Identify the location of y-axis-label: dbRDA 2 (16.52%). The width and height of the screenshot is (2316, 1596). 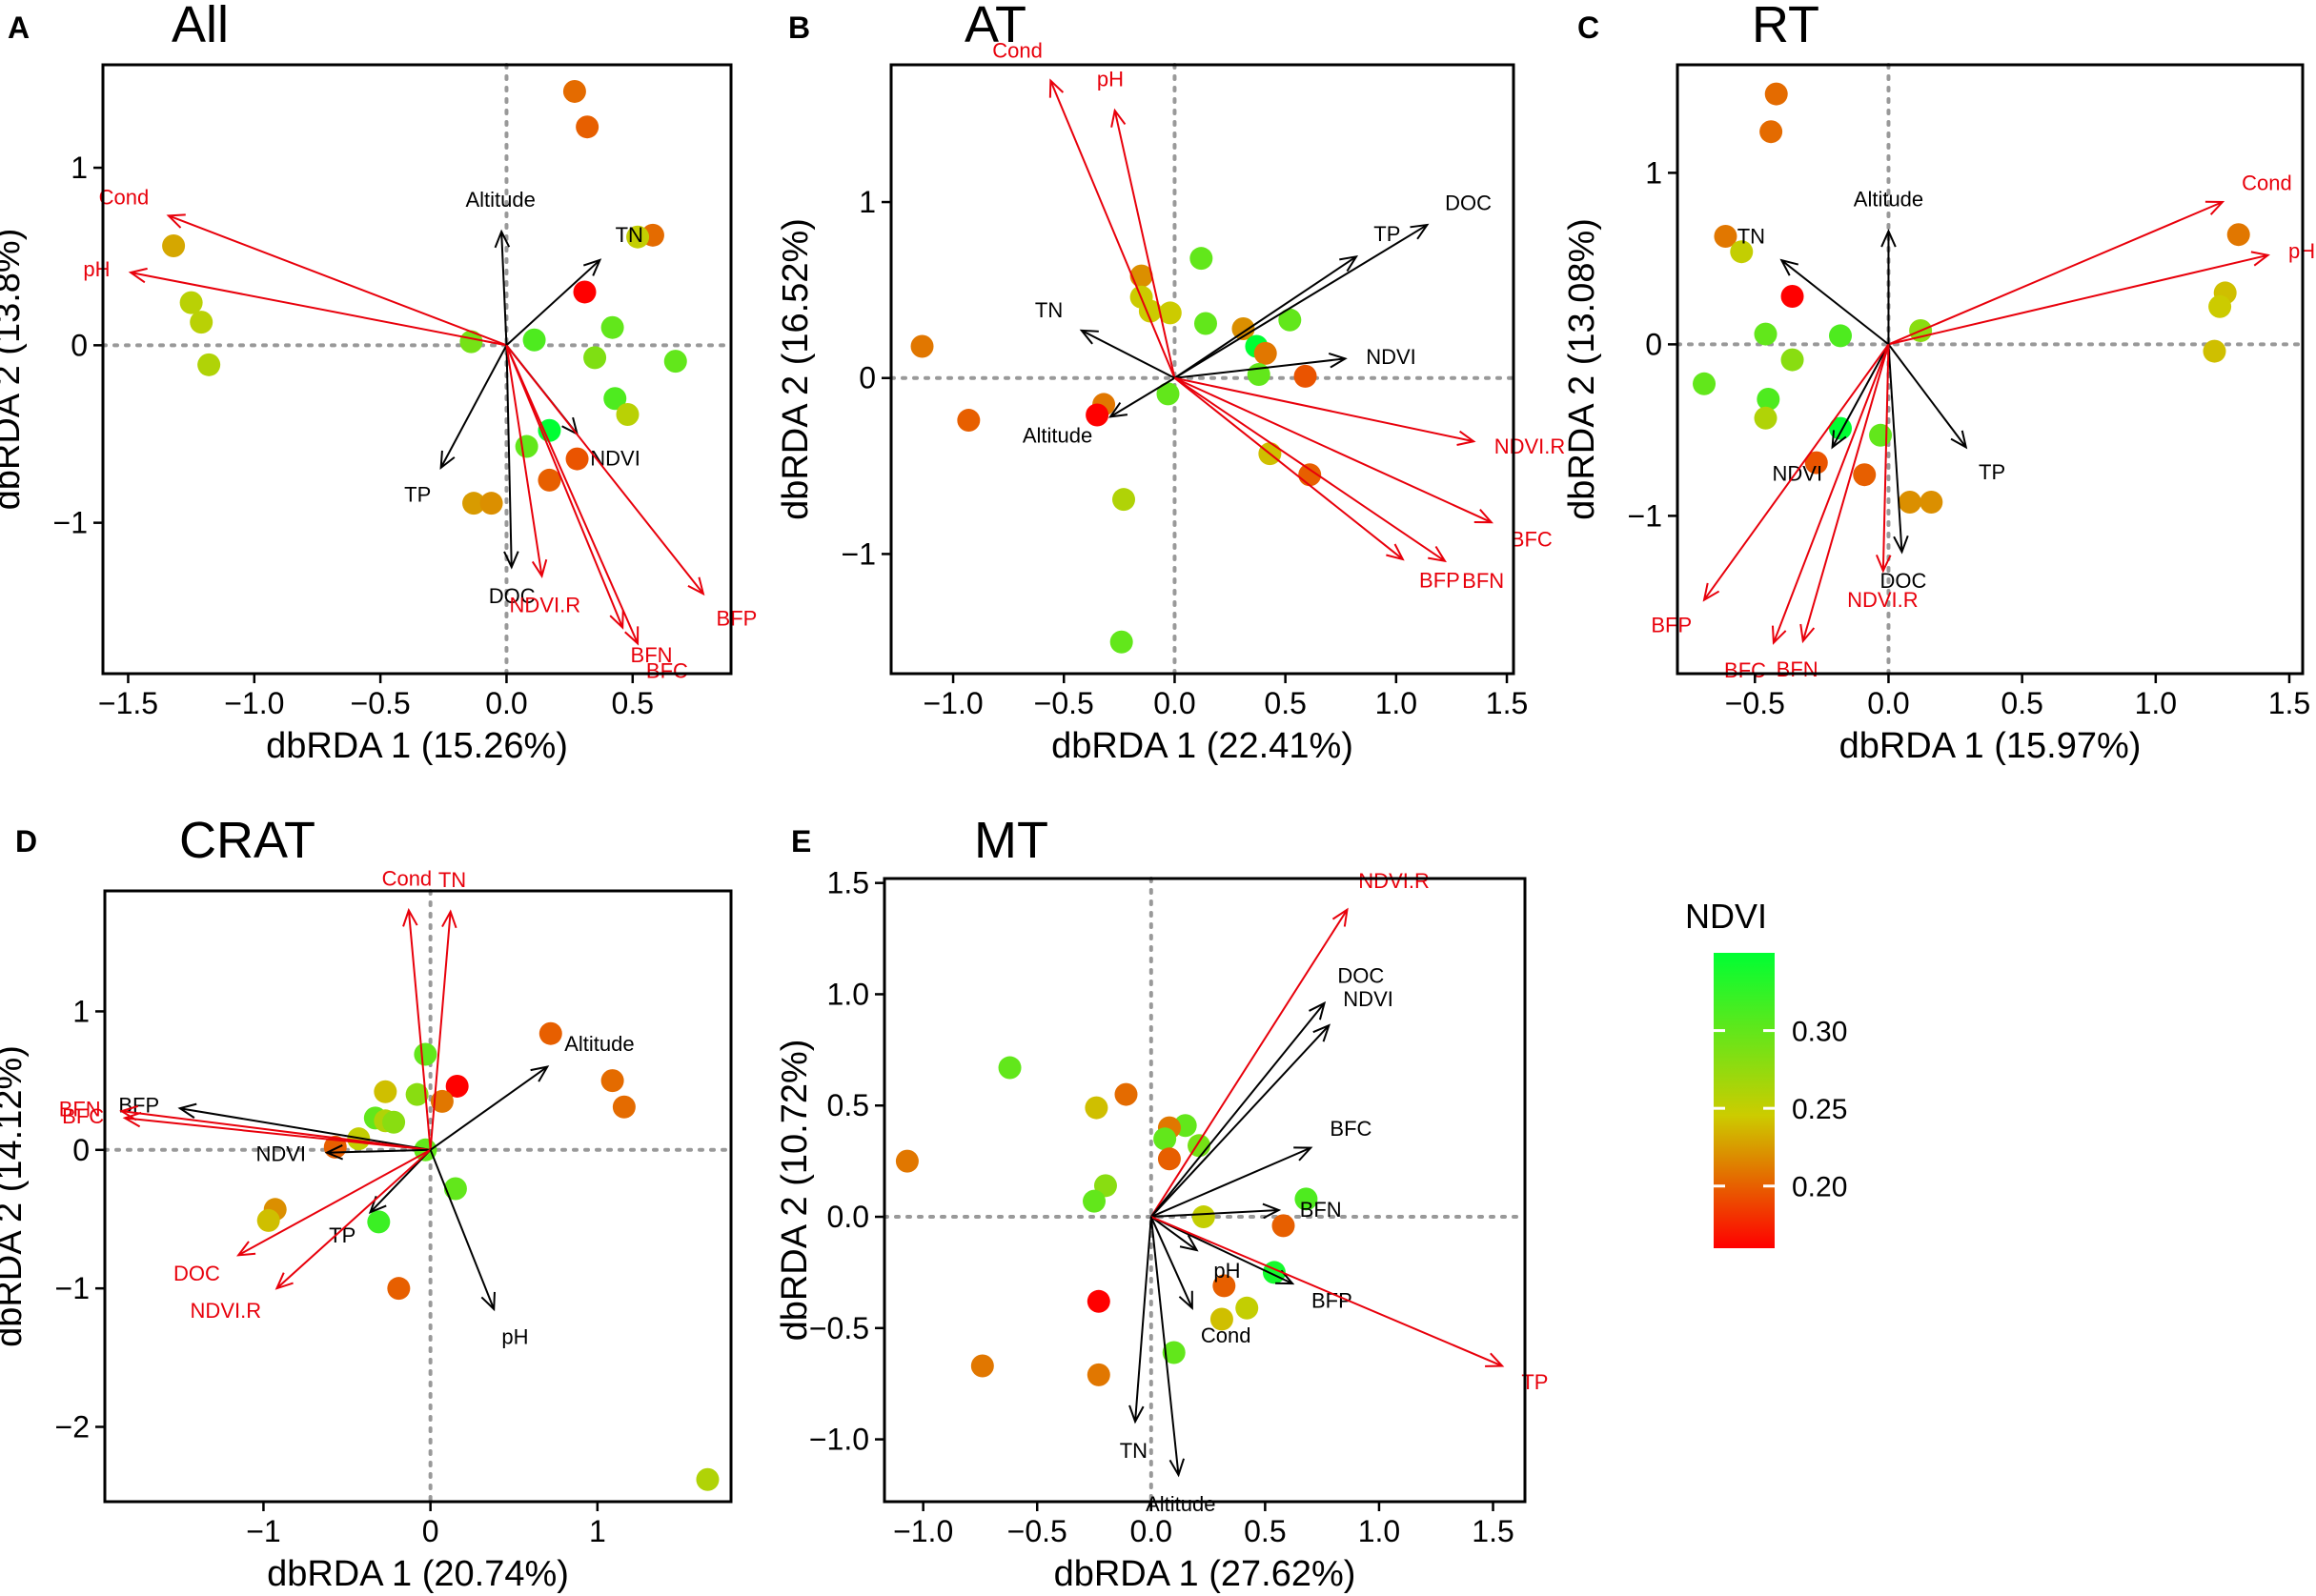
(796, 369).